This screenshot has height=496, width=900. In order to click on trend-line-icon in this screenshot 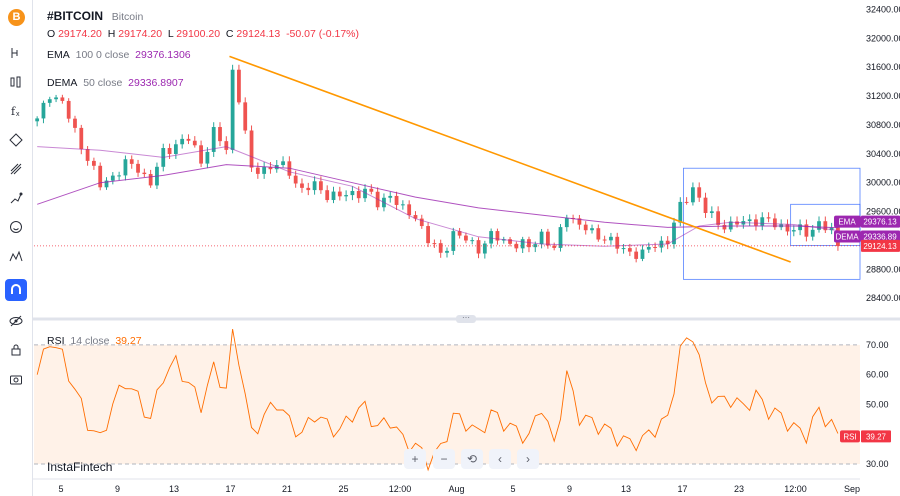, I will do `click(16, 82)`.